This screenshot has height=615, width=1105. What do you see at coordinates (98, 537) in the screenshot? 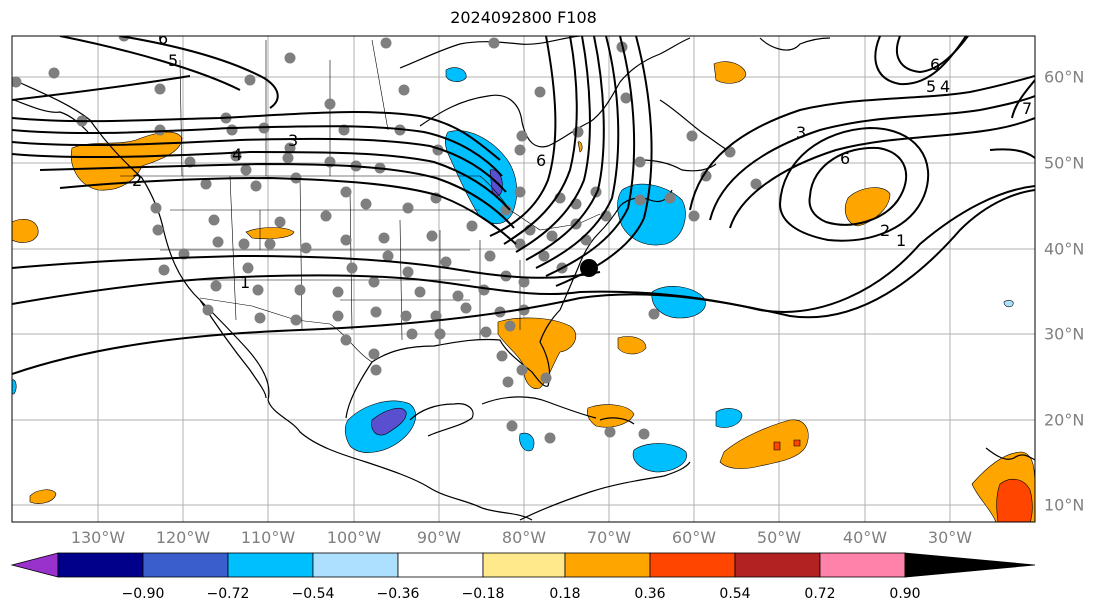
I see `lon-label: 130°W` at bounding box center [98, 537].